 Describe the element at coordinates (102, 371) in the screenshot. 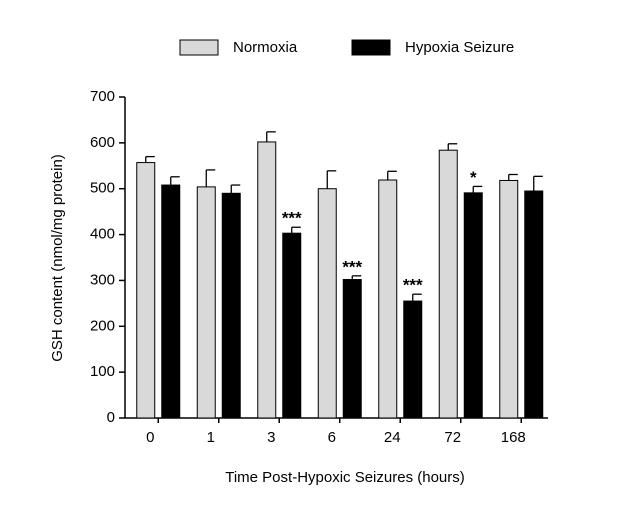

I see `y-tick-label: 100` at that location.